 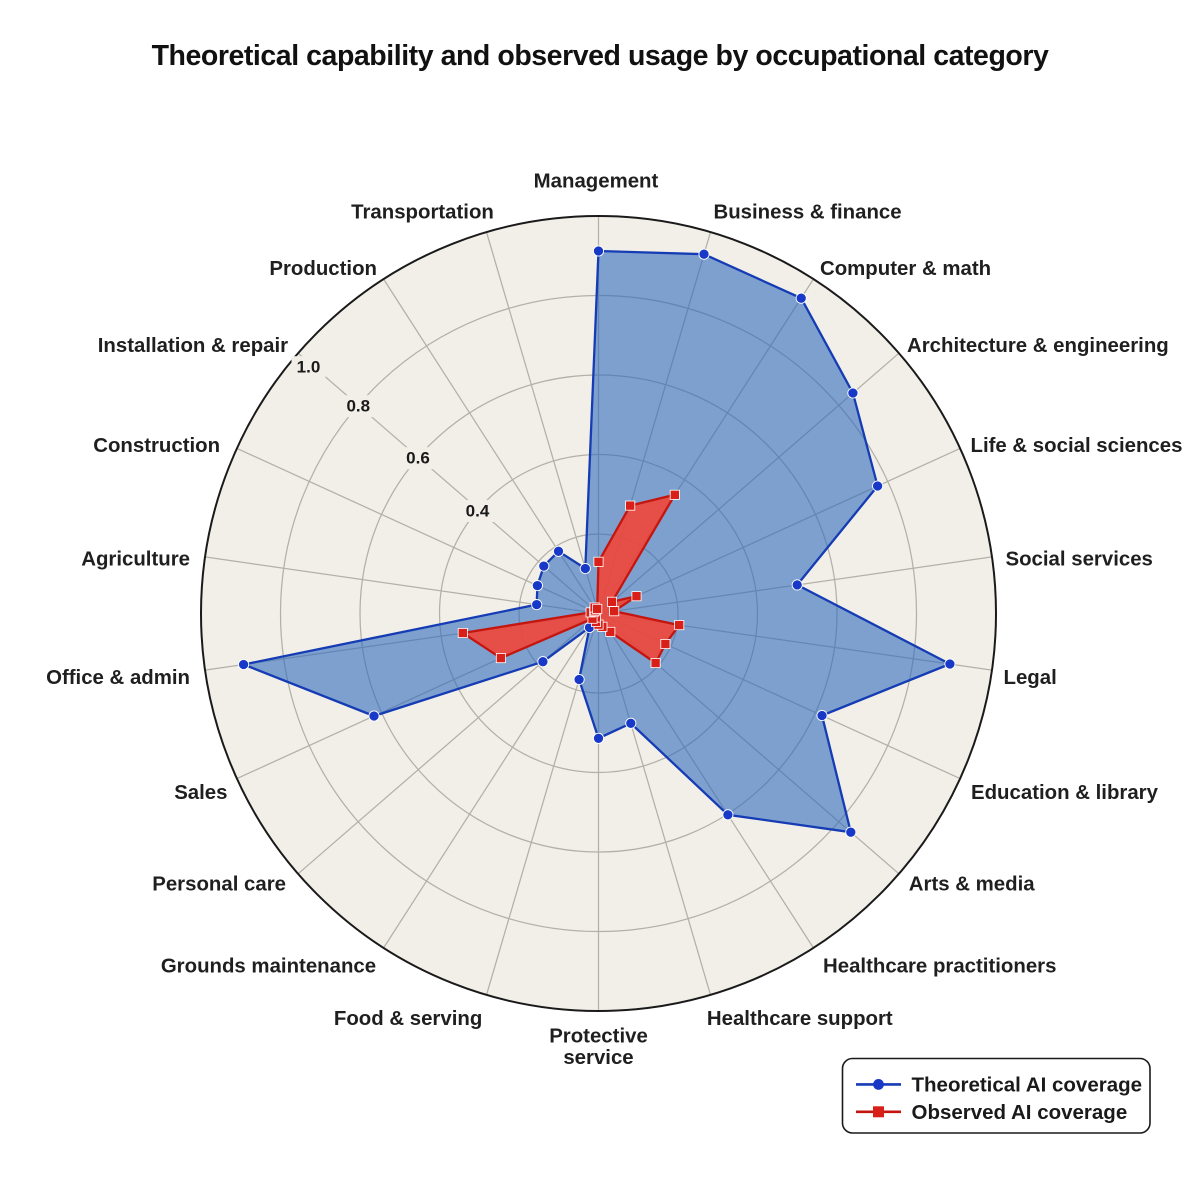 I want to click on svg-text: 0.6, so click(x=418, y=458).